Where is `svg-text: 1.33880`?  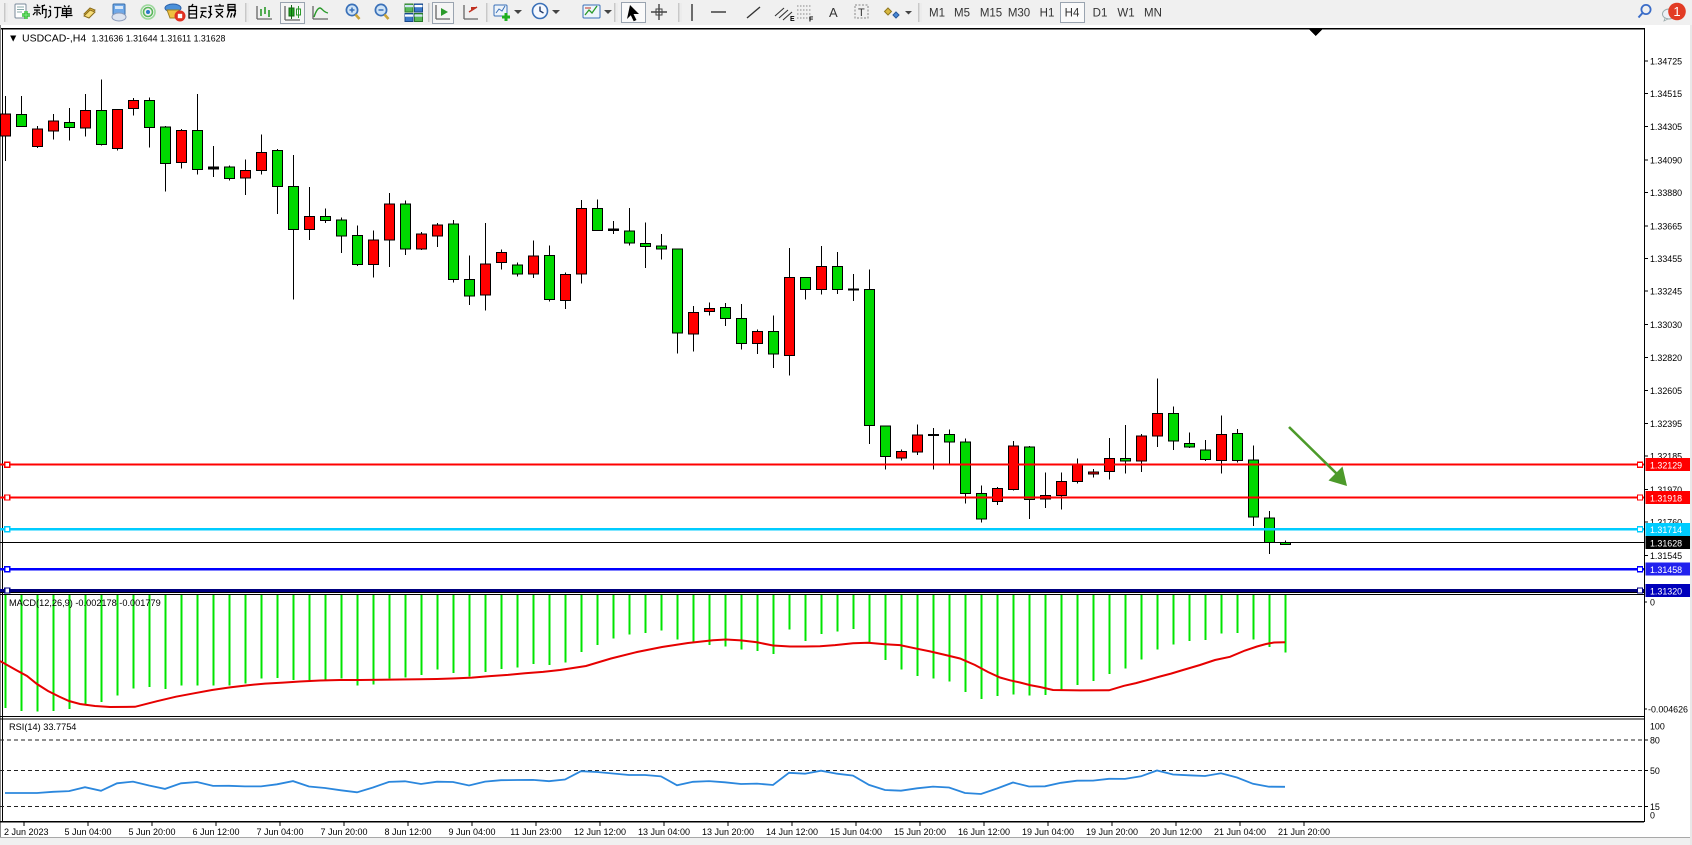 svg-text: 1.33880 is located at coordinates (1666, 193).